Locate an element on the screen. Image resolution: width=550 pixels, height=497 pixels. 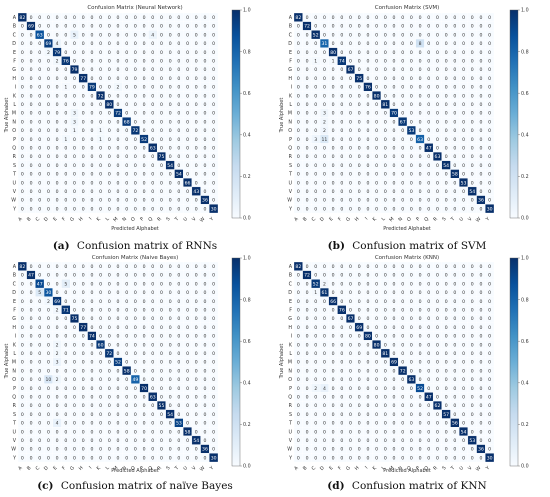
y-tick-label: O is located at coordinates (290, 131).